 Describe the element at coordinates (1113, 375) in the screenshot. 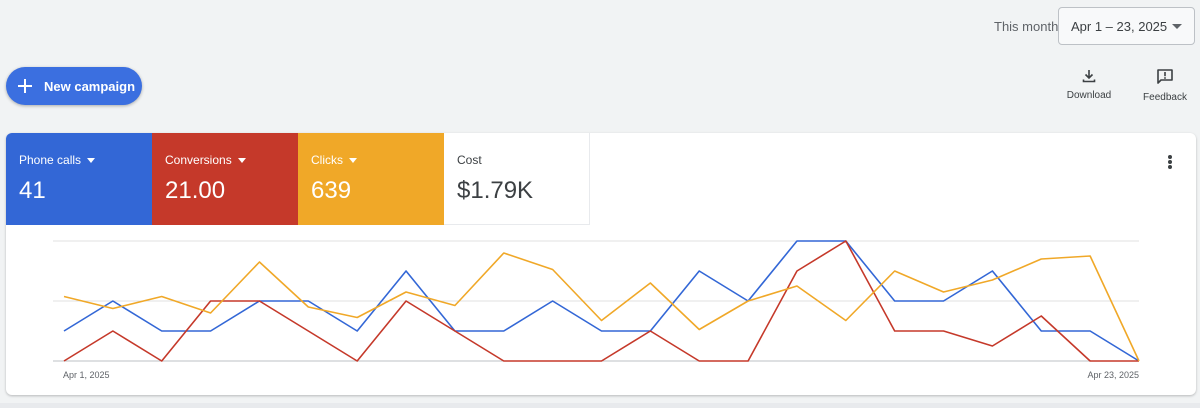

I see `x-tick-label-last: Apr 23, 2025` at that location.